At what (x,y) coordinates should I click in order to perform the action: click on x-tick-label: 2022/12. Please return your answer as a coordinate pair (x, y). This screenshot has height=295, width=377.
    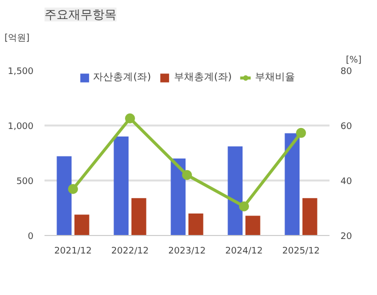
    Looking at the image, I should click on (130, 251).